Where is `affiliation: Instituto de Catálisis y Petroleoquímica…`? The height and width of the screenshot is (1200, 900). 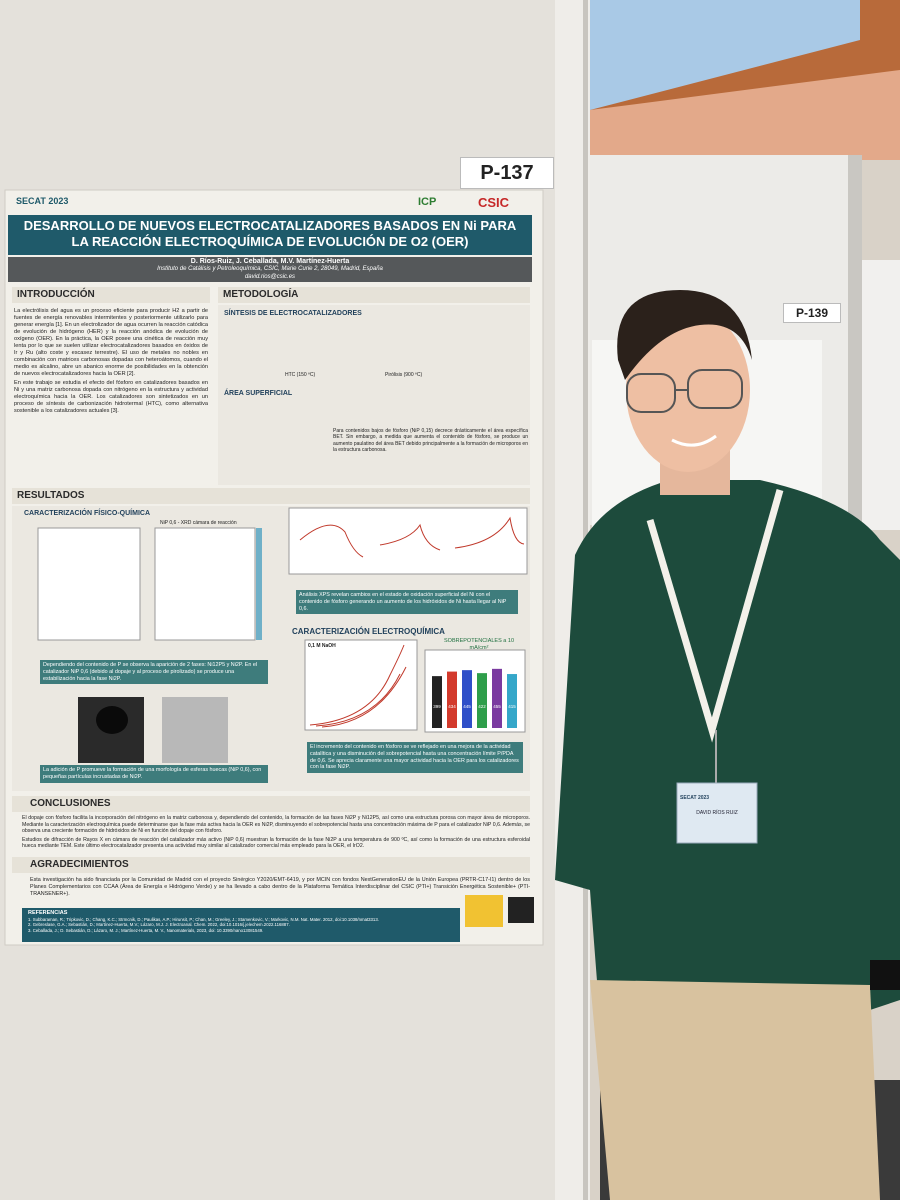
affiliation: Instituto de Catálisis y Petroleoquímica… is located at coordinates (270, 269).